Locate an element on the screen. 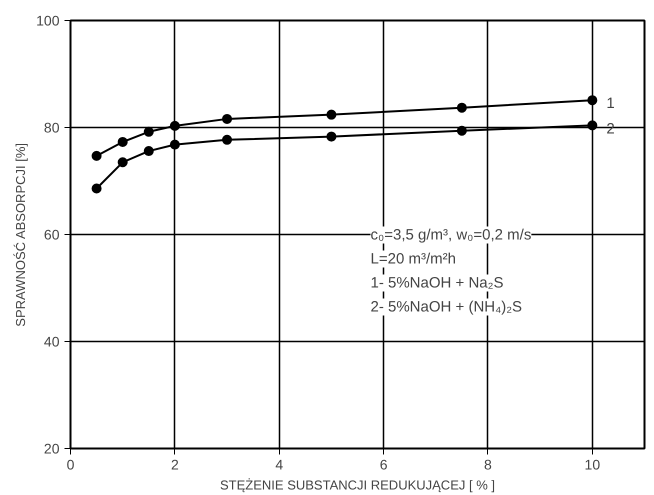 The image size is (654, 495). x-tick-label: 4 is located at coordinates (279, 464).